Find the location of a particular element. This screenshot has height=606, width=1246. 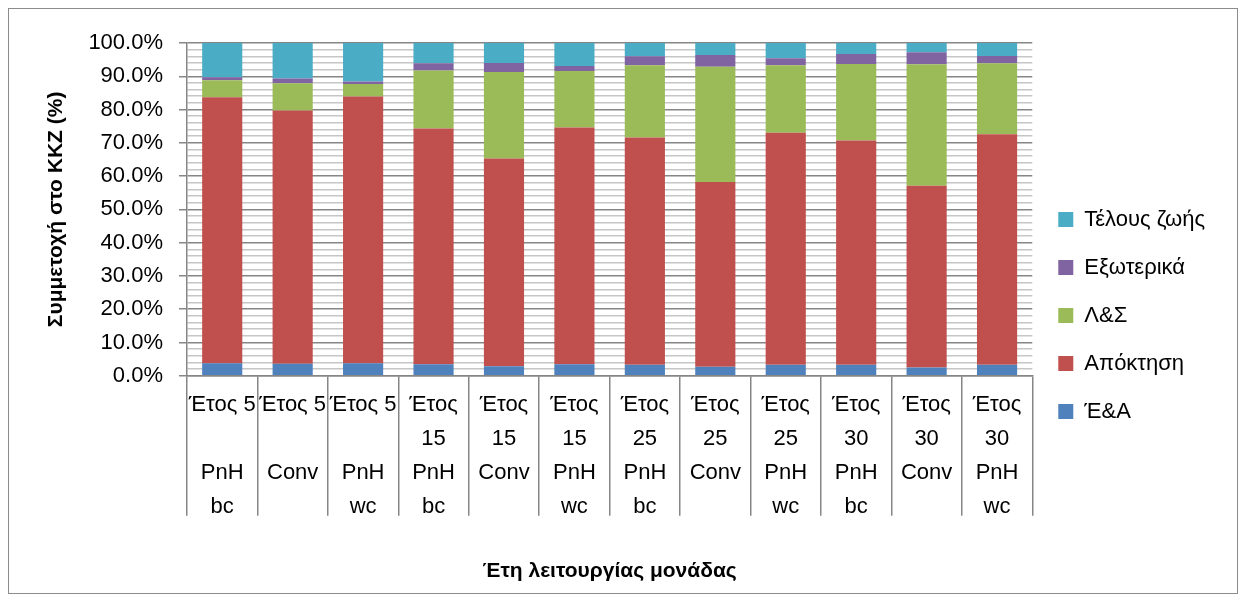

category-label: Έτος 5 PnH bc is located at coordinates (222, 454).